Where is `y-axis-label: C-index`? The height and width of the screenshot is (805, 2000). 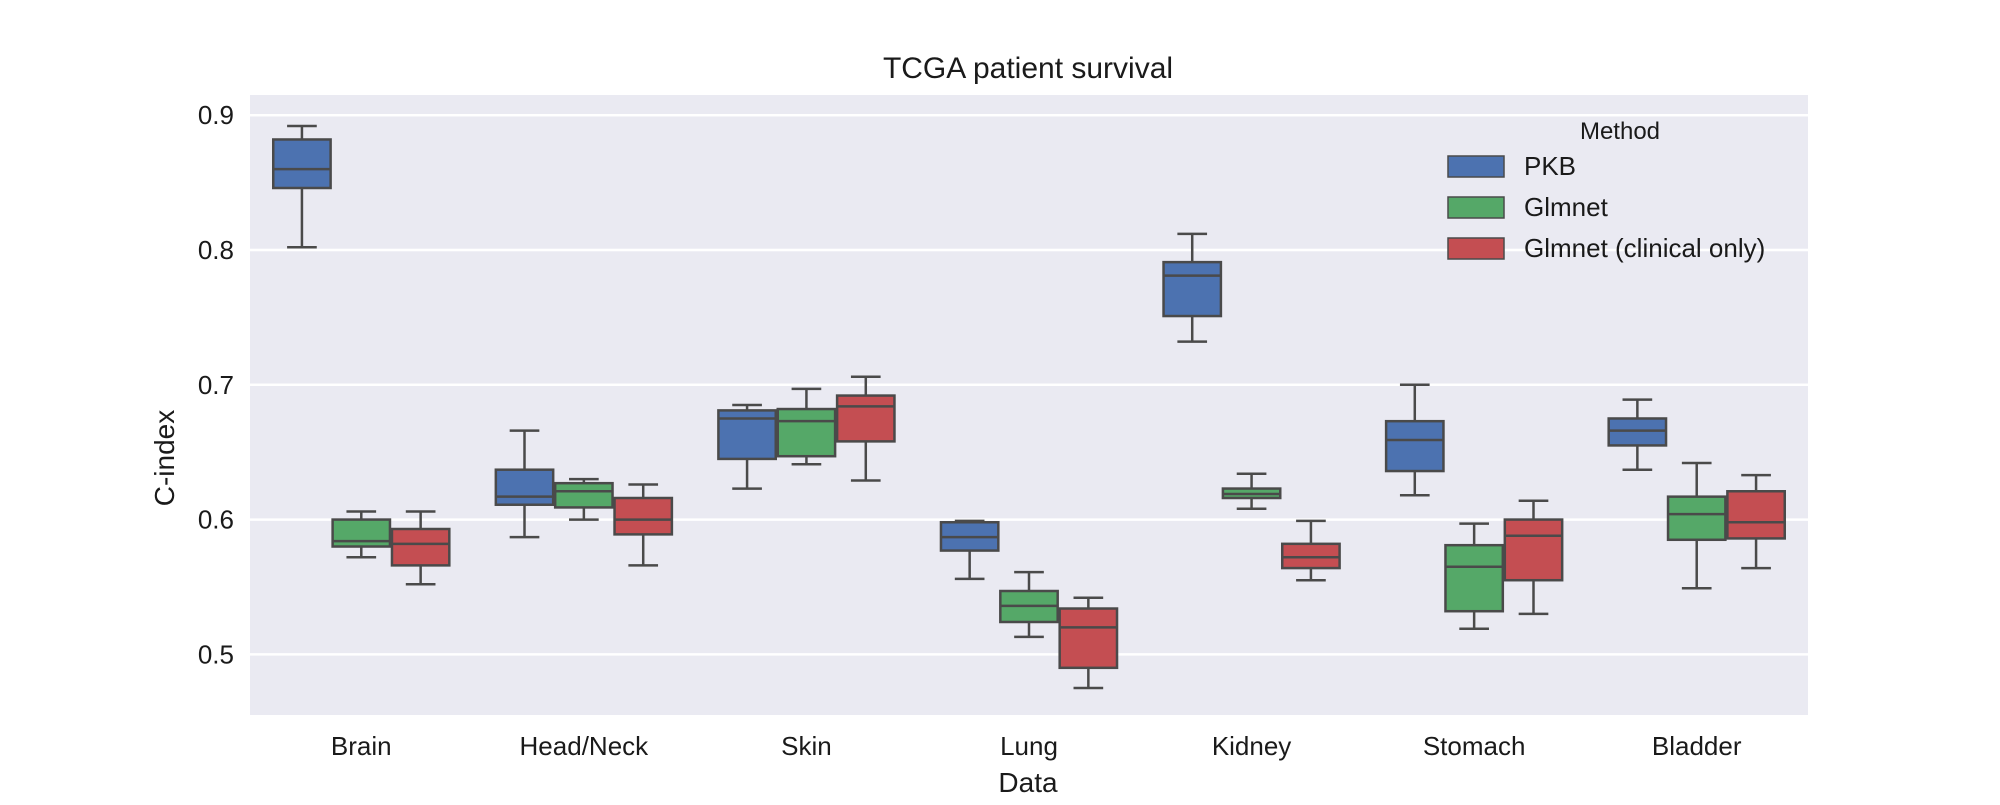 y-axis-label: C-index is located at coordinates (164, 458).